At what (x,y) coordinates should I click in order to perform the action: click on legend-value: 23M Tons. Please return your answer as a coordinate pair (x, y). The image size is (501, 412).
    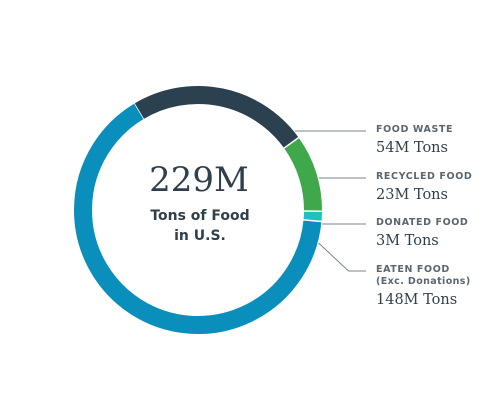
    Looking at the image, I should click on (412, 195).